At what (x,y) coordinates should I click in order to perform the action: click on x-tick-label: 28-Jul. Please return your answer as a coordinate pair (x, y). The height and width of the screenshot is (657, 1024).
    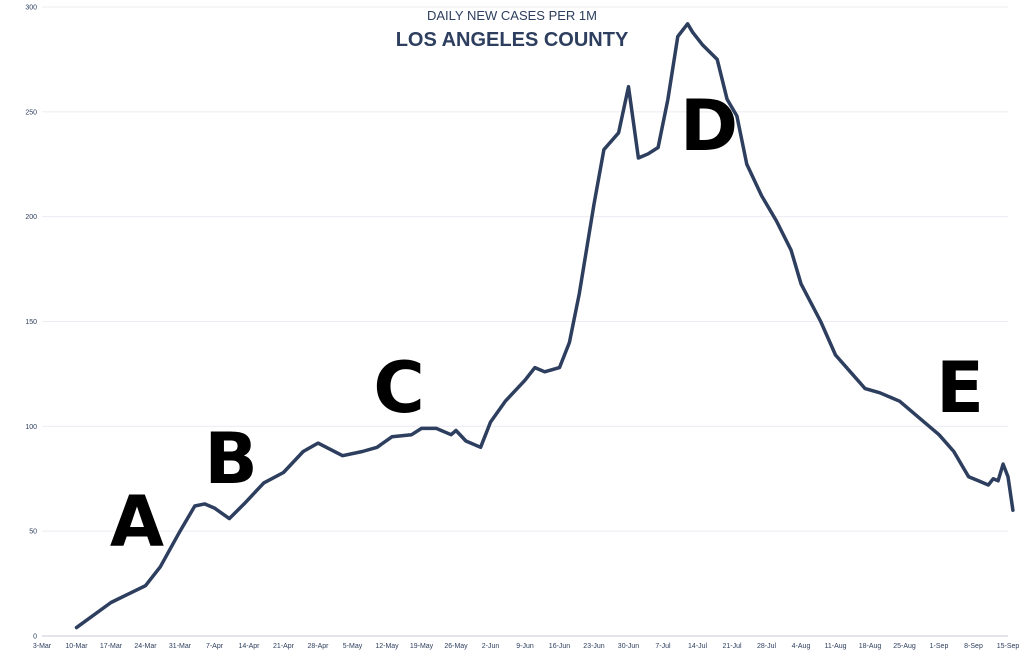
    Looking at the image, I should click on (767, 646).